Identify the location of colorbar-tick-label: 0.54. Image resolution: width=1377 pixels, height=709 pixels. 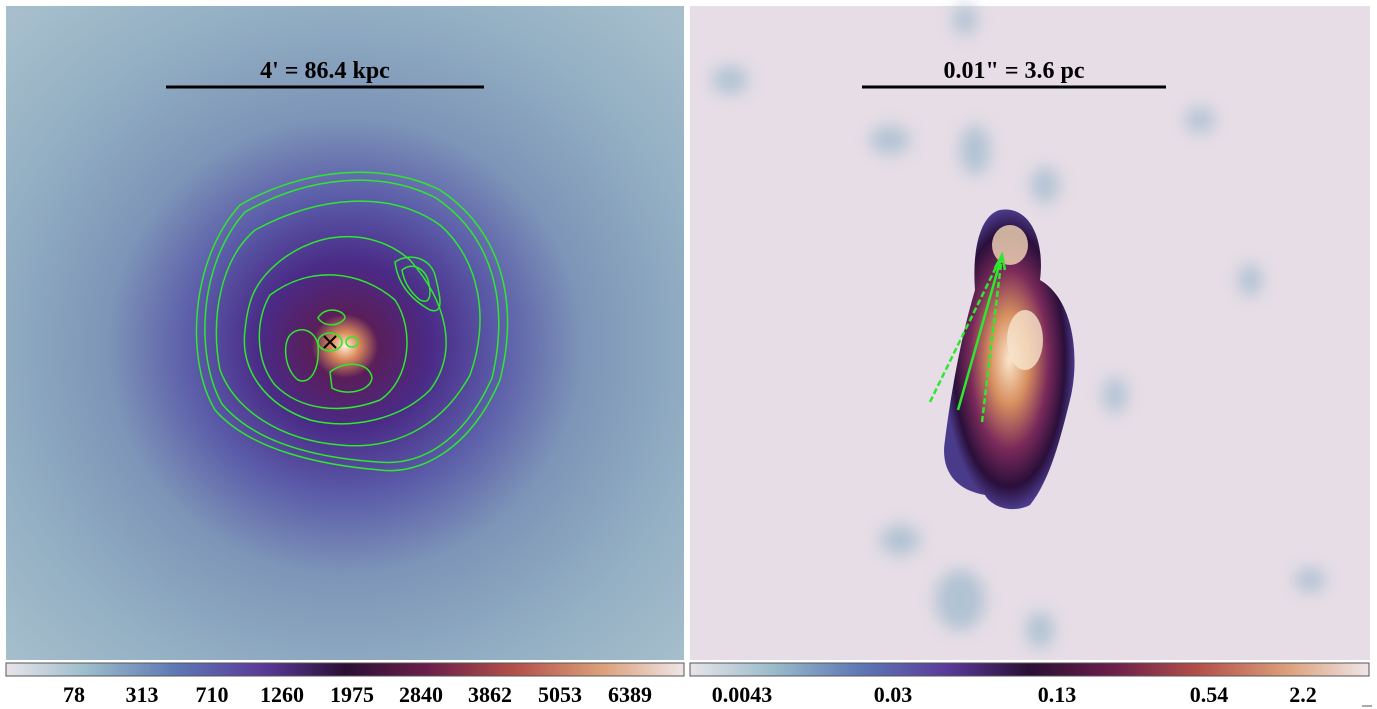
(1209, 694).